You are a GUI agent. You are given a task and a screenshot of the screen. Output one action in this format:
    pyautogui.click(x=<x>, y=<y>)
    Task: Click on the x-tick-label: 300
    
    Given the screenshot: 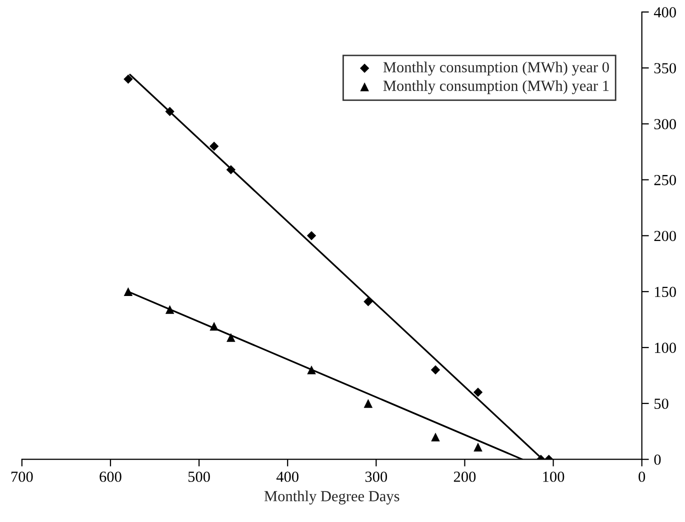 What is the action you would take?
    pyautogui.click(x=376, y=477)
    